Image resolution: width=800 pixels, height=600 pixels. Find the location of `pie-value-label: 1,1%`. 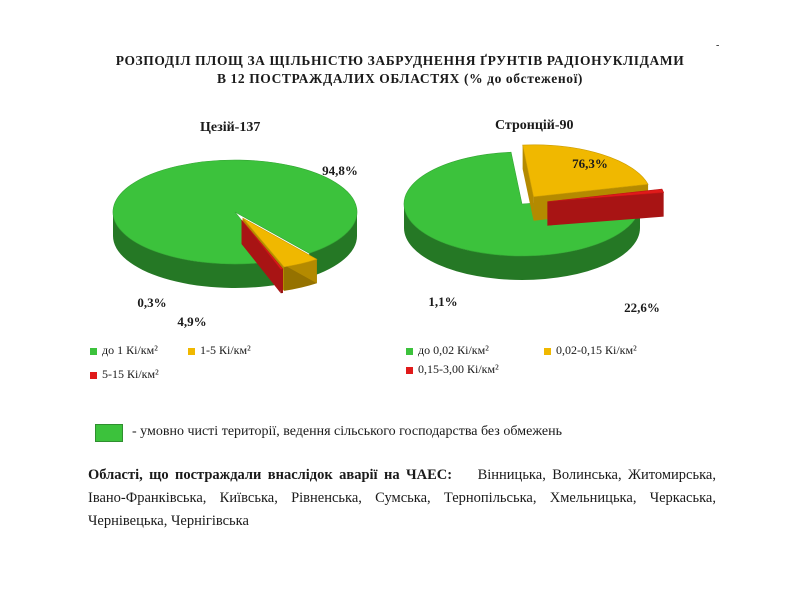

pie-value-label: 1,1% is located at coordinates (442, 301).